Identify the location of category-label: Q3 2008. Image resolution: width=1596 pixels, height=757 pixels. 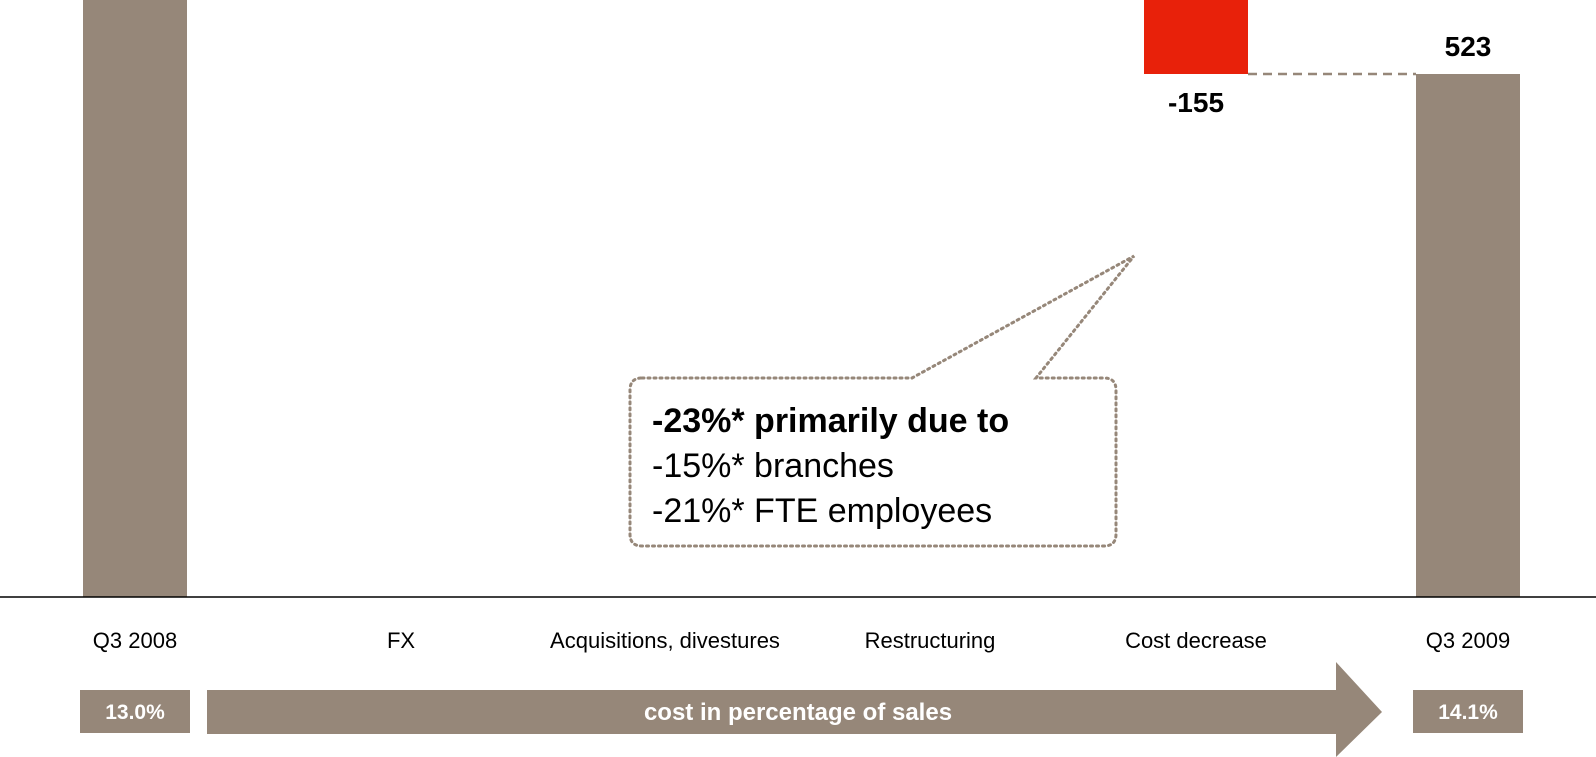
(135, 640).